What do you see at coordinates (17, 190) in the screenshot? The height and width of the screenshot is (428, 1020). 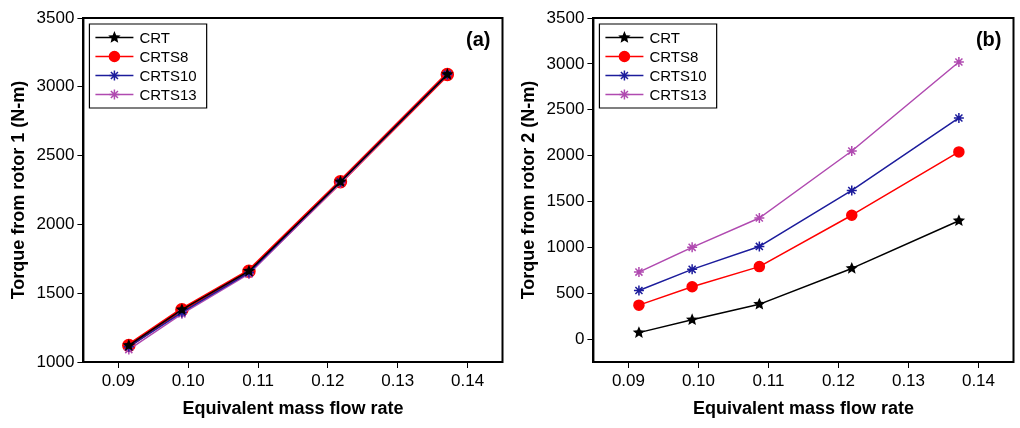 I see `y-axis-title: Torque from rotor 1 (N-m)` at bounding box center [17, 190].